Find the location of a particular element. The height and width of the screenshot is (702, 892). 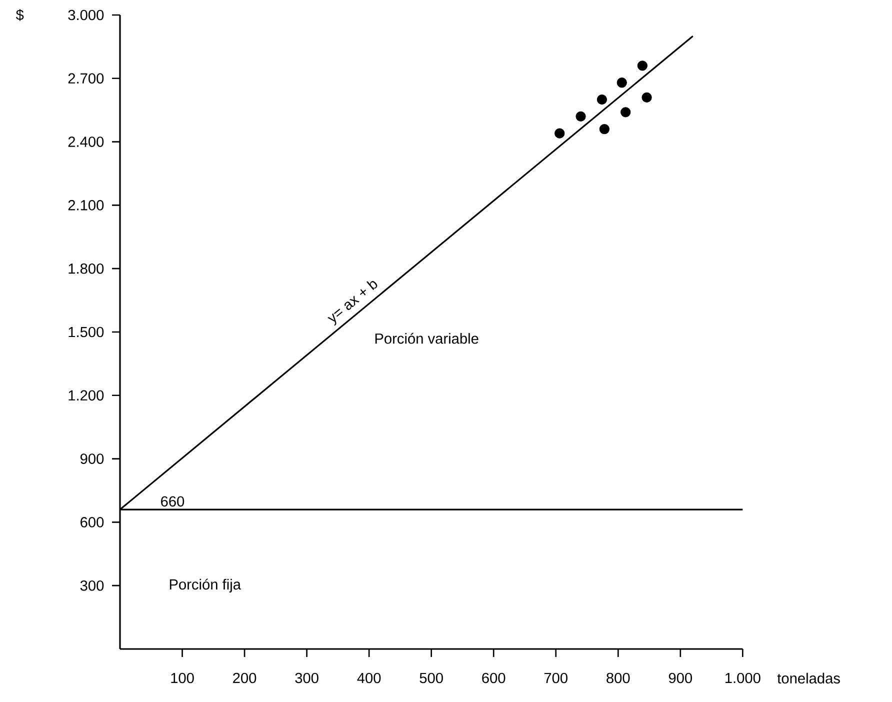

text: y= ax + b is located at coordinates (353, 303).